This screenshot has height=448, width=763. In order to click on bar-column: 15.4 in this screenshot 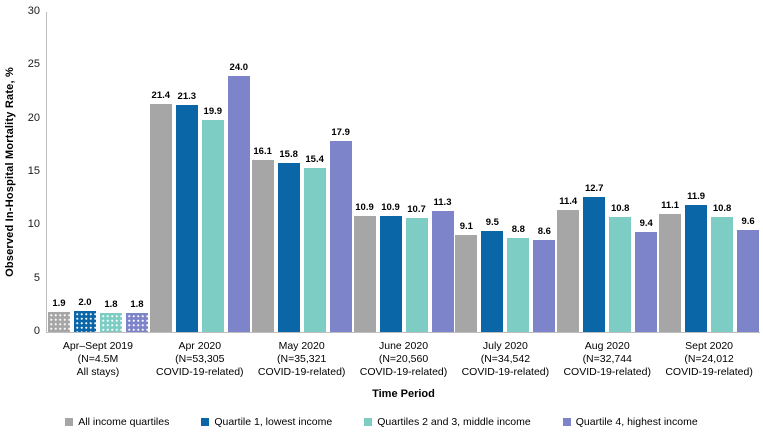, I will do `click(314, 243)`.